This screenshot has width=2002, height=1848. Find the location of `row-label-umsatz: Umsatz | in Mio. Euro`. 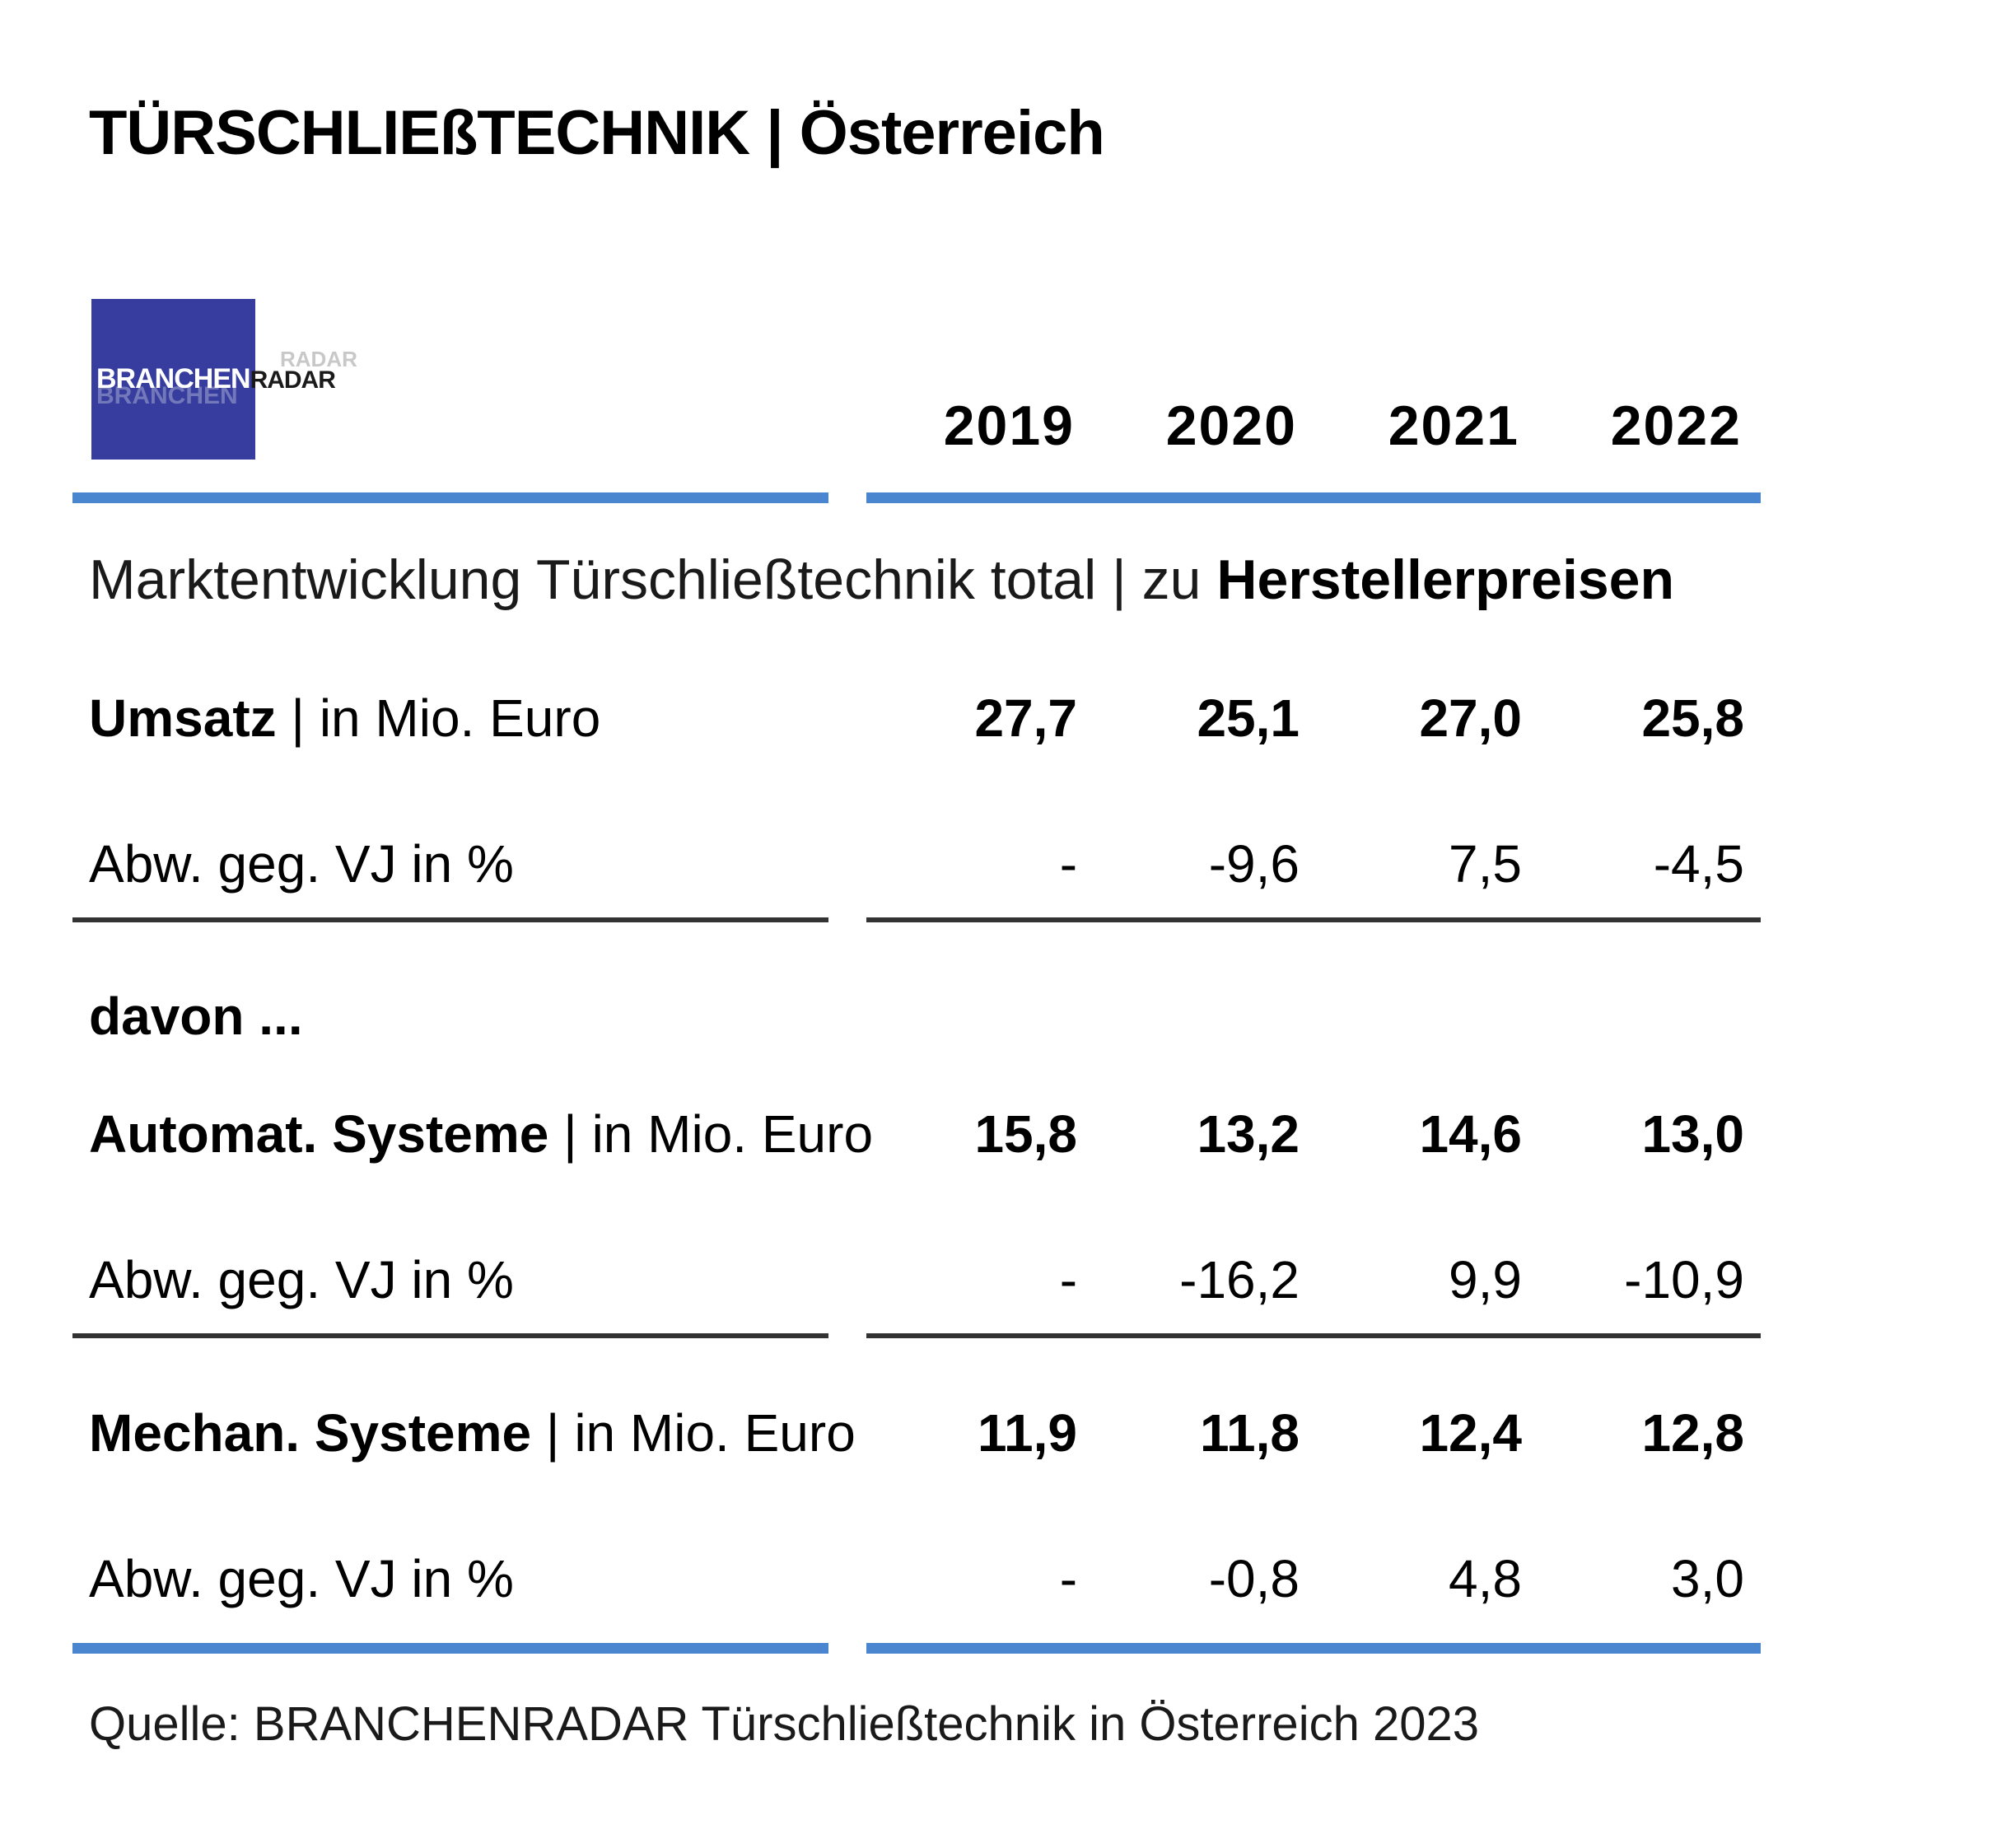

row-label-umsatz: Umsatz | in Mio. Euro is located at coordinates (344, 718).